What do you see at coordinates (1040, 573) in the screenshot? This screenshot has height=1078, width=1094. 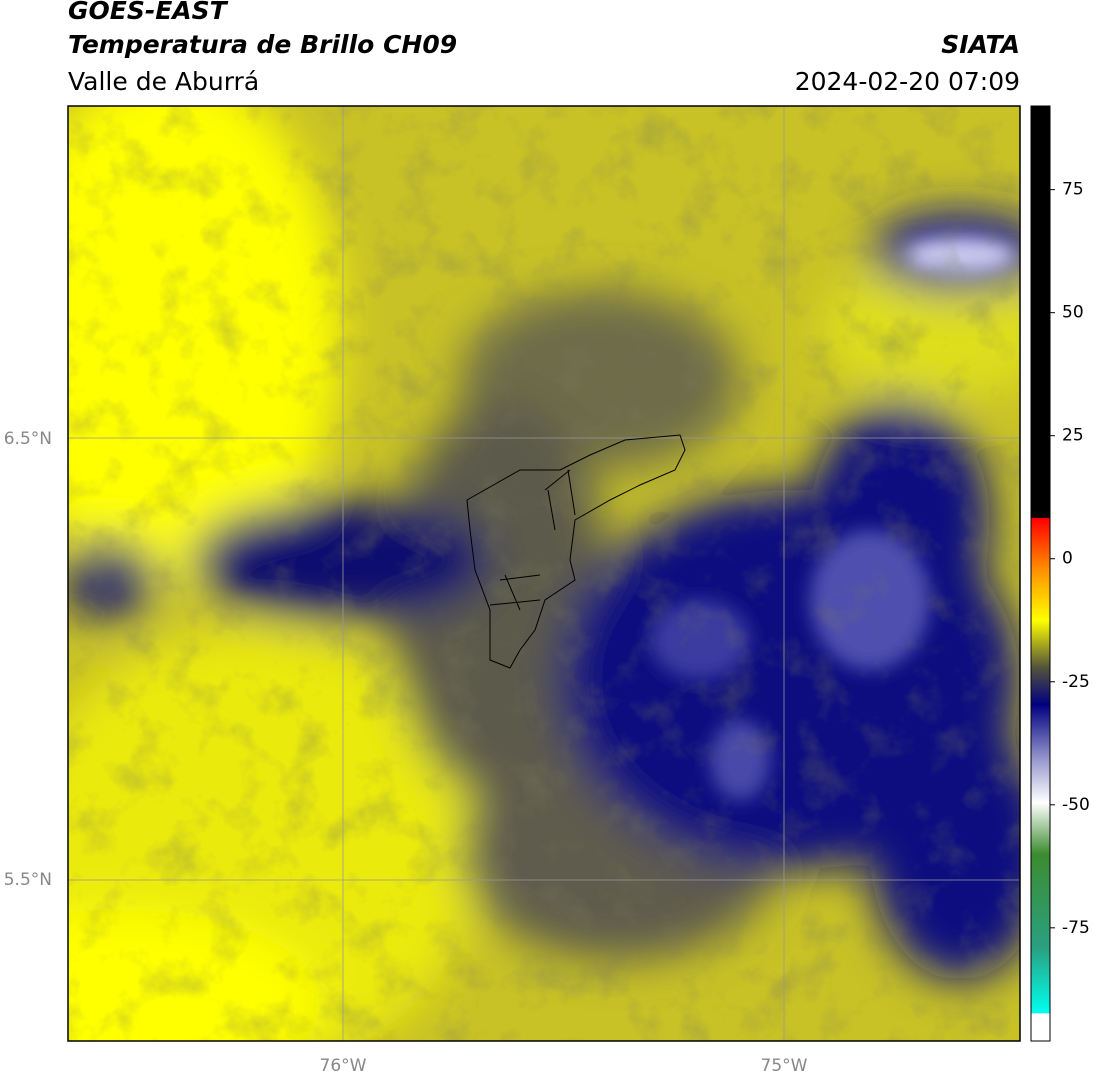 I see `colorbar` at bounding box center [1040, 573].